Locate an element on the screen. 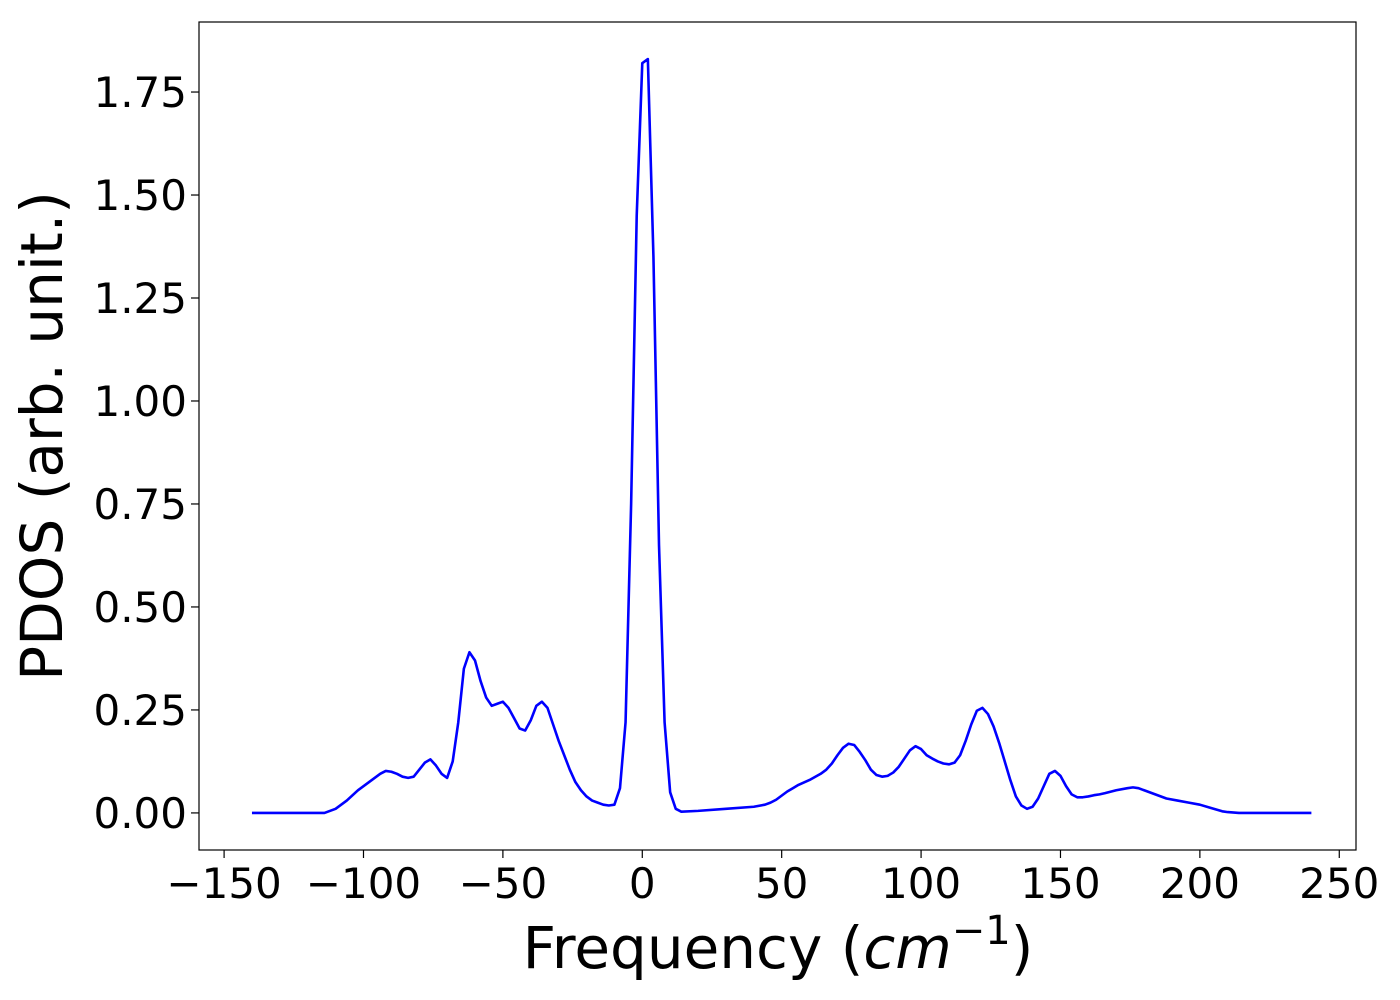  y-tick-label: 1.75 is located at coordinates (140, 92).